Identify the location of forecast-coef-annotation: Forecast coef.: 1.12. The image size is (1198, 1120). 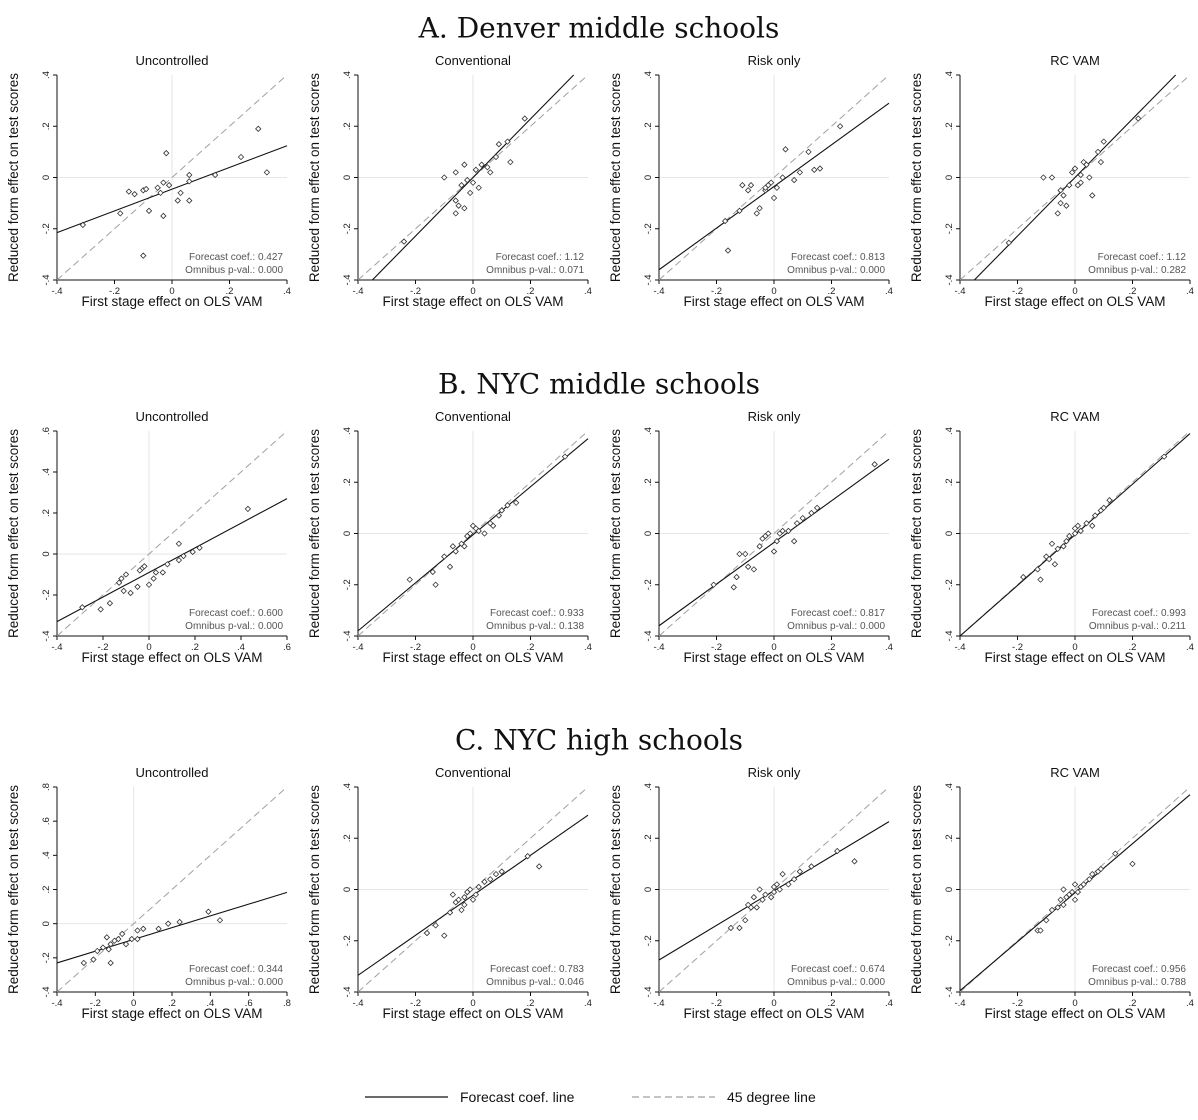
(540, 257).